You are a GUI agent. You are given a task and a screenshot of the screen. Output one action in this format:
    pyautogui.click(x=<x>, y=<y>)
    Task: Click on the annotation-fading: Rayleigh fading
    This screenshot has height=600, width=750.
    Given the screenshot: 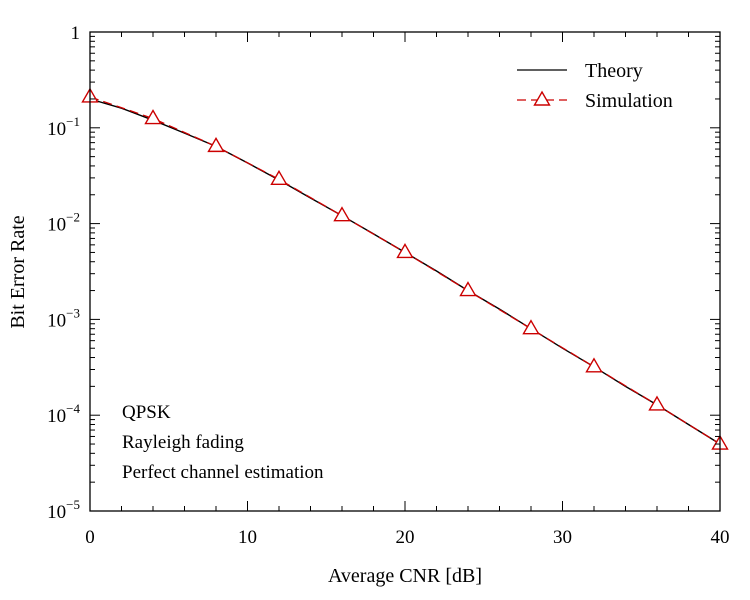 What is the action you would take?
    pyautogui.click(x=183, y=442)
    